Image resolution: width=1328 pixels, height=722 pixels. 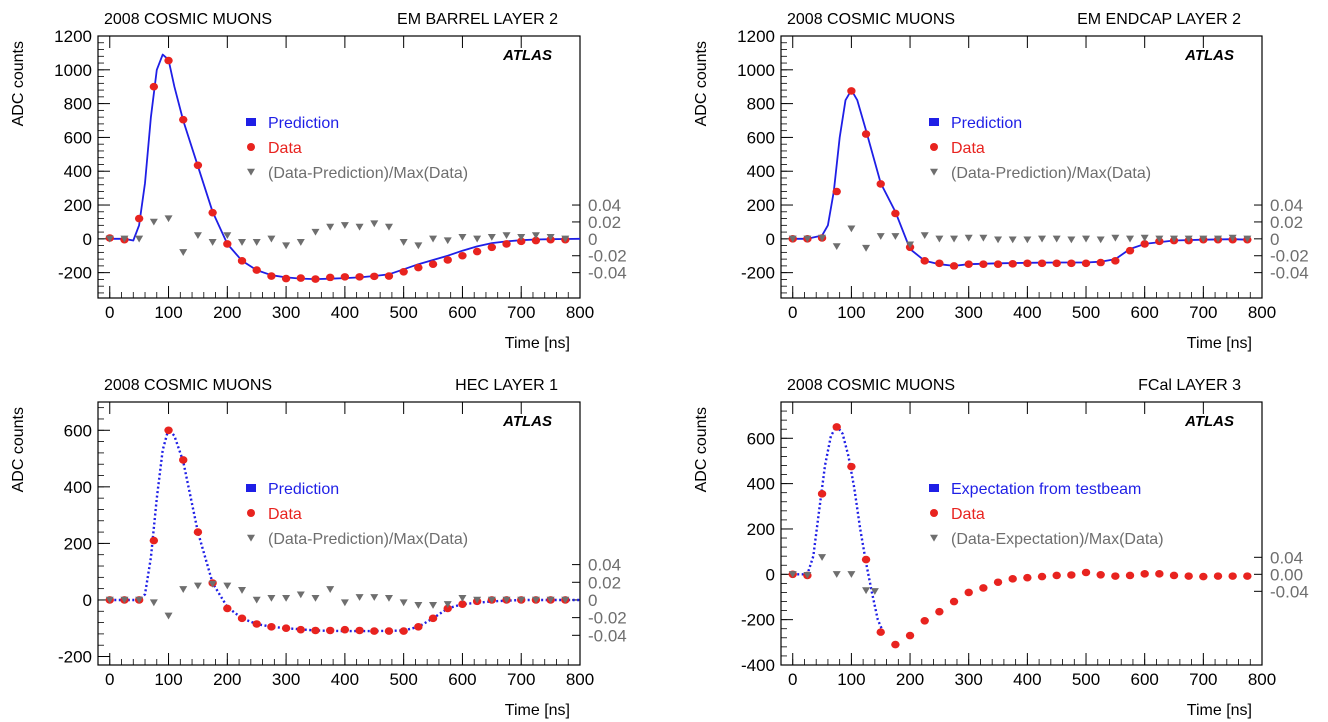 What do you see at coordinates (73, 70) in the screenshot?
I see `y-tick-label: 1000` at bounding box center [73, 70].